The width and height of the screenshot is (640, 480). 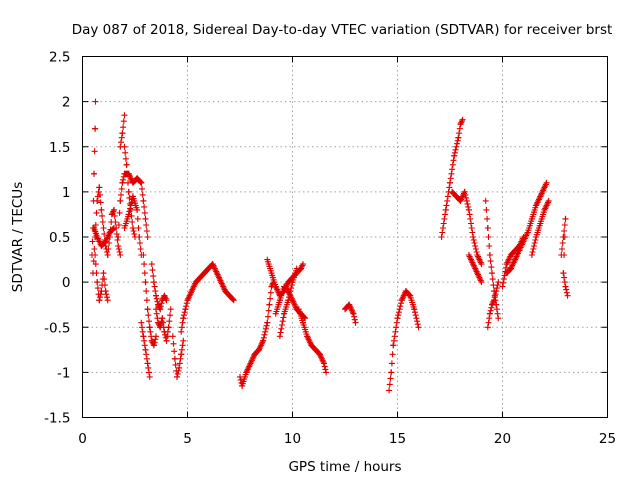 I want to click on x-axis-label: GPS time / hours, so click(x=344, y=467).